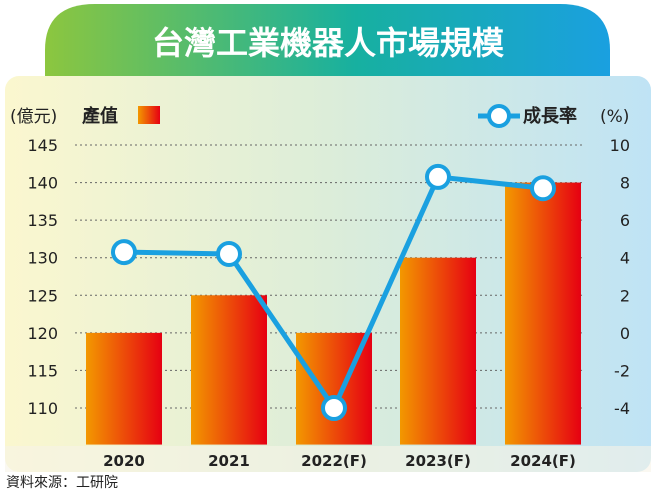 The image size is (656, 492). I want to click on title-banner, so click(327, 40).